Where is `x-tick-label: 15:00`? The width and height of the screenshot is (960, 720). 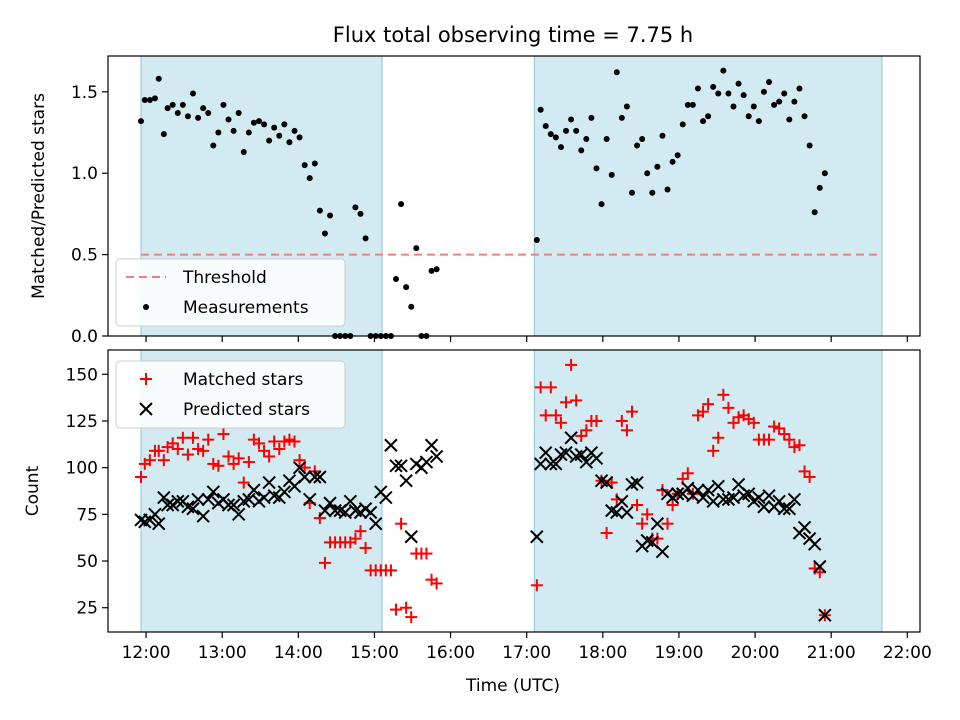
x-tick-label: 15:00 is located at coordinates (374, 653).